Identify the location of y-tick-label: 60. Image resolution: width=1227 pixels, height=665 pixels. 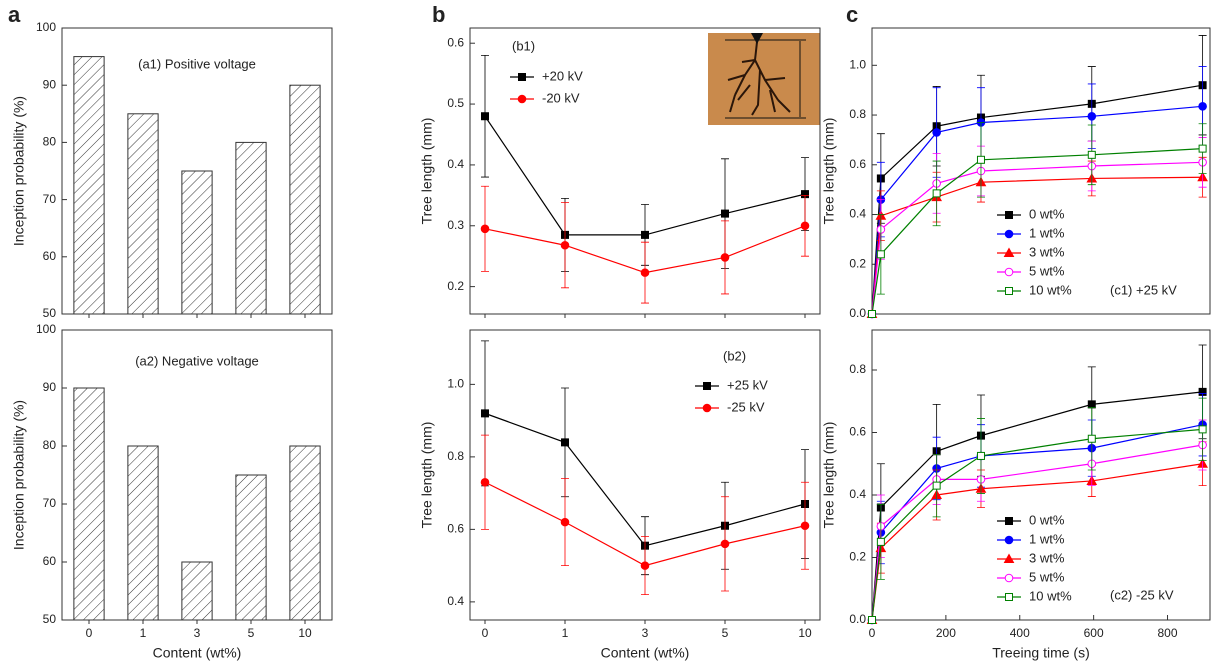
(50, 561).